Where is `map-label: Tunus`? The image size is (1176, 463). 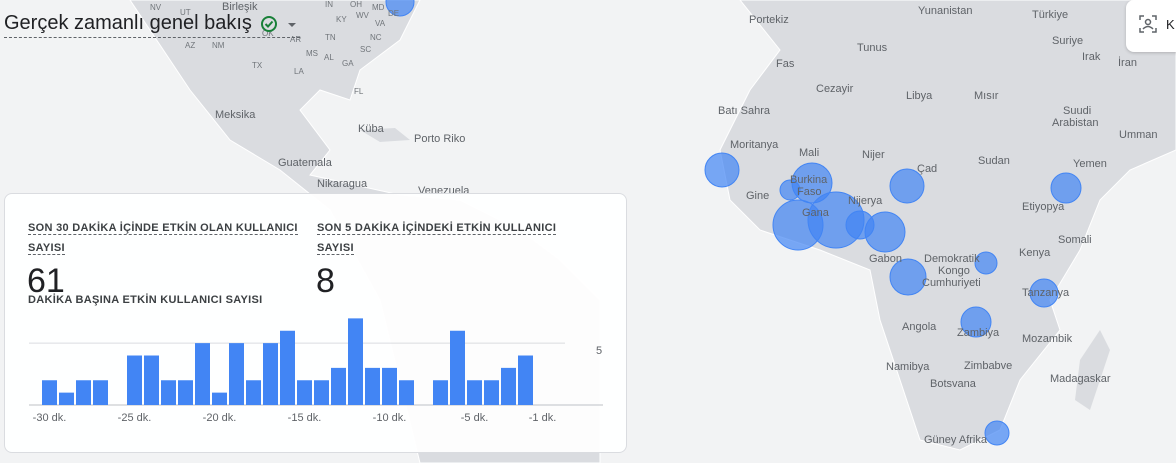
map-label: Tunus is located at coordinates (872, 48).